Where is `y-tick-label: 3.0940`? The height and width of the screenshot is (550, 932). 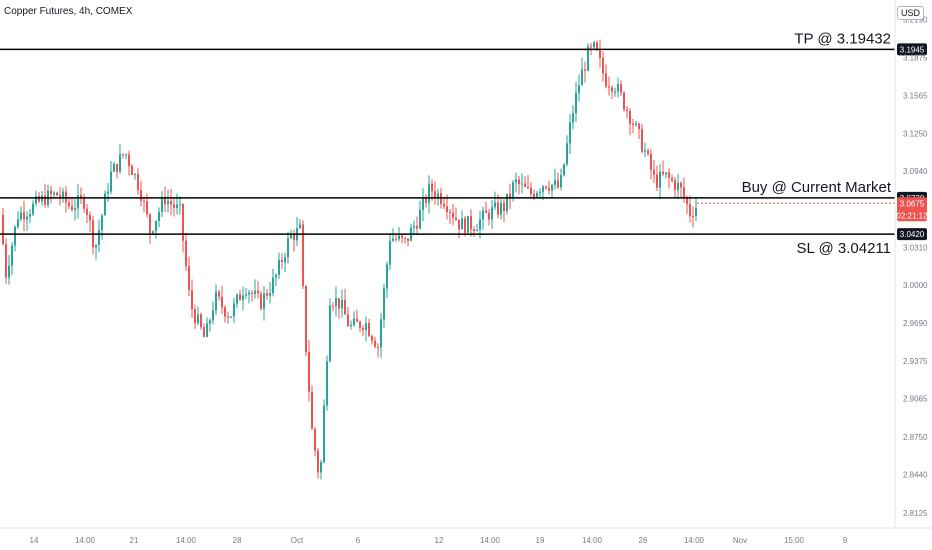
y-tick-label: 3.0940 is located at coordinates (915, 171).